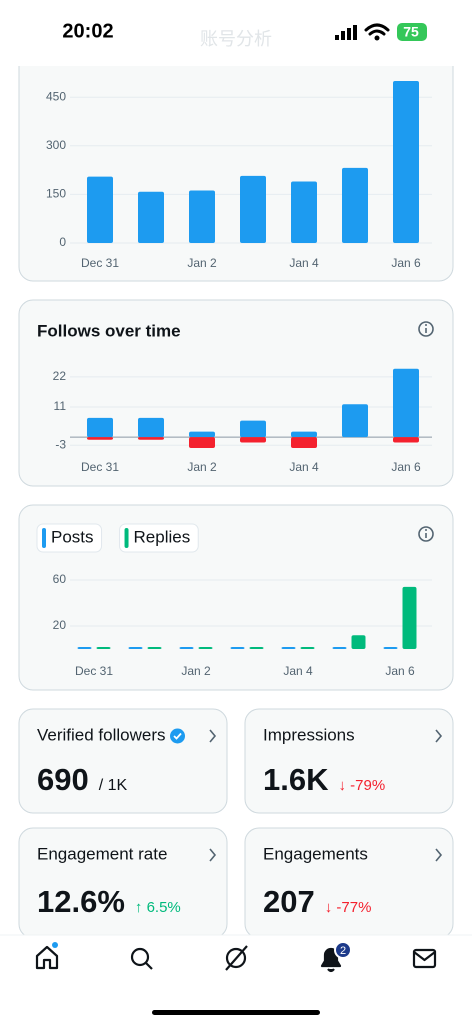  I want to click on search-tab, so click(141, 958).